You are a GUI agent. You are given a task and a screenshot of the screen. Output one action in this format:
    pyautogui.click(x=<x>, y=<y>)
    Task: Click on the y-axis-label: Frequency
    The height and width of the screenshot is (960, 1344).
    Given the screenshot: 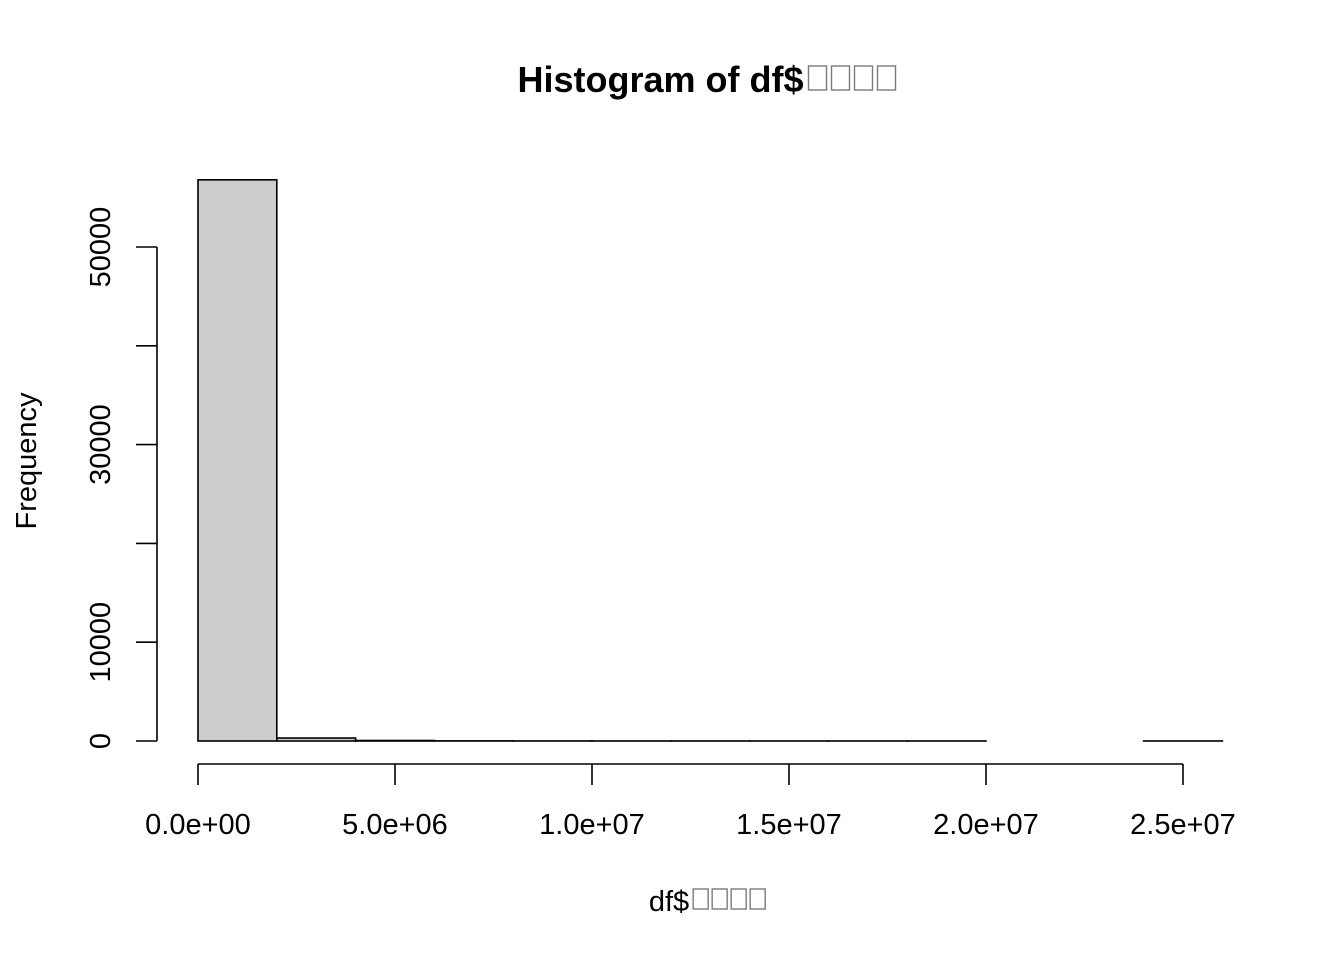 What is the action you would take?
    pyautogui.click(x=27, y=461)
    